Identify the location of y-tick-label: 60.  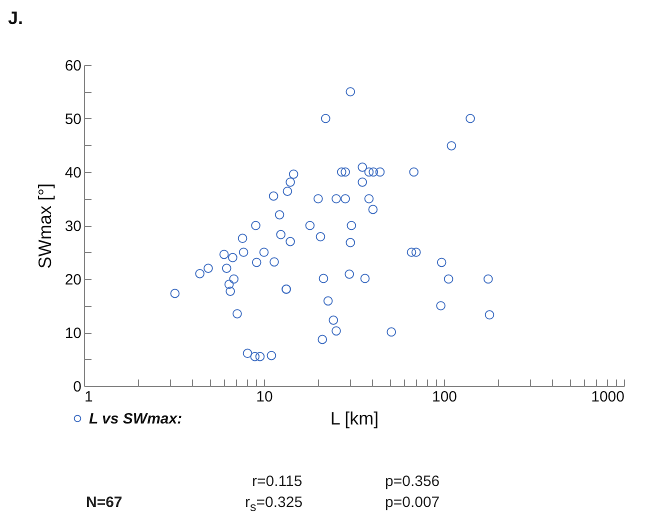
(73, 66).